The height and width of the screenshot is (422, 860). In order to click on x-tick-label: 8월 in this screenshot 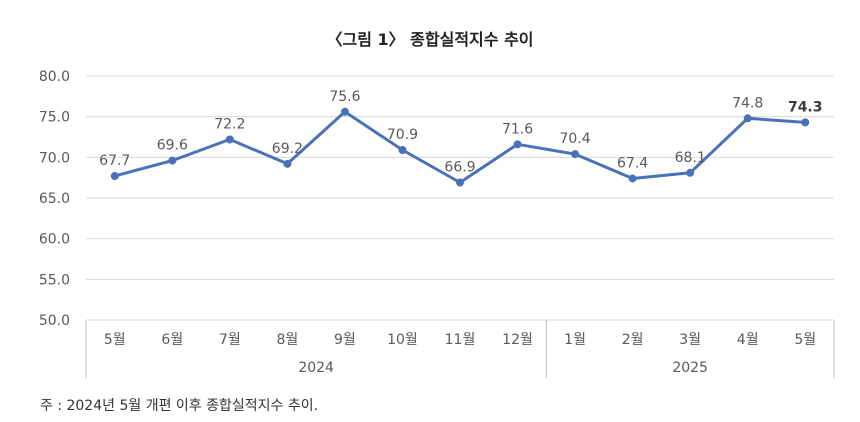, I will do `click(287, 340)`.